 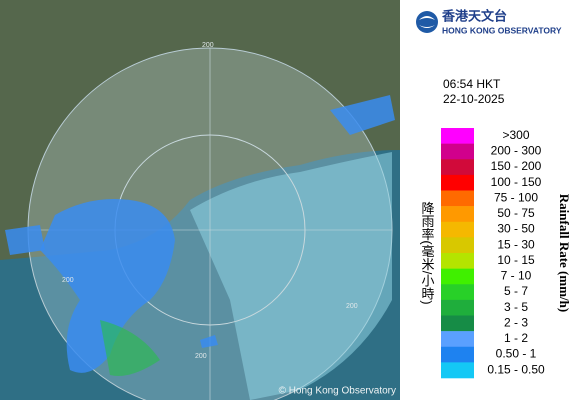 I want to click on logo-title-en: HONG KONG OBSERVATORY, so click(x=502, y=30).